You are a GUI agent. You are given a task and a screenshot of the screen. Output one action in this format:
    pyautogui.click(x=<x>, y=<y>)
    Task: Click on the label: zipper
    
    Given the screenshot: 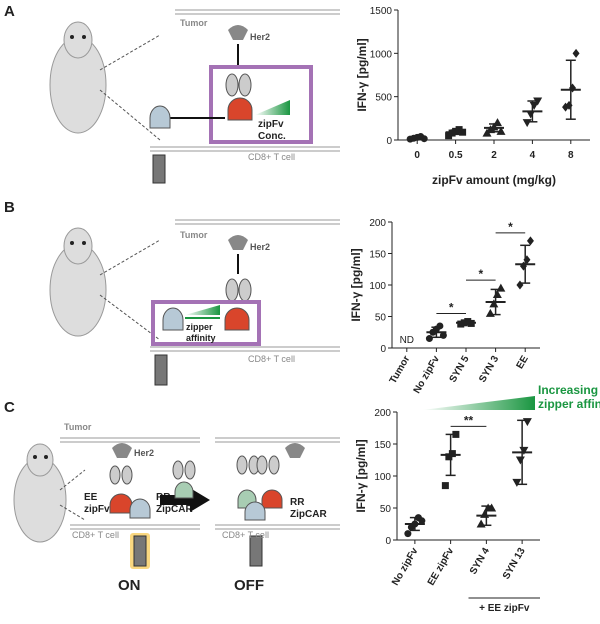 What is the action you would take?
    pyautogui.click(x=199, y=327)
    